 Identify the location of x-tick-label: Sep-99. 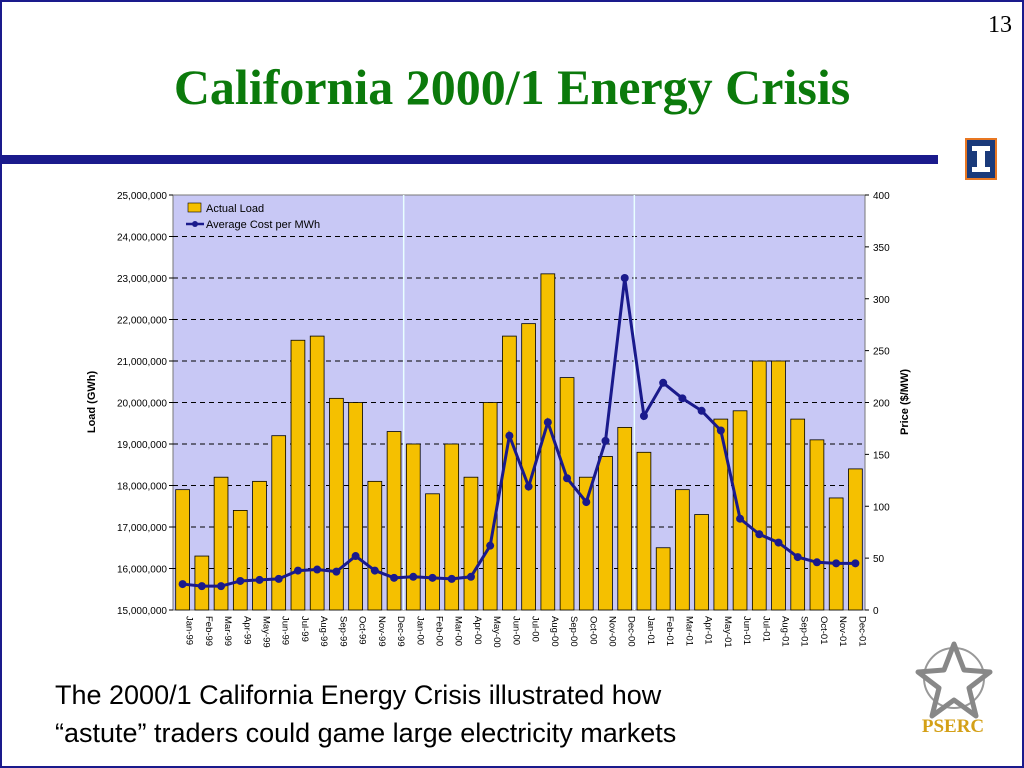
(342, 631).